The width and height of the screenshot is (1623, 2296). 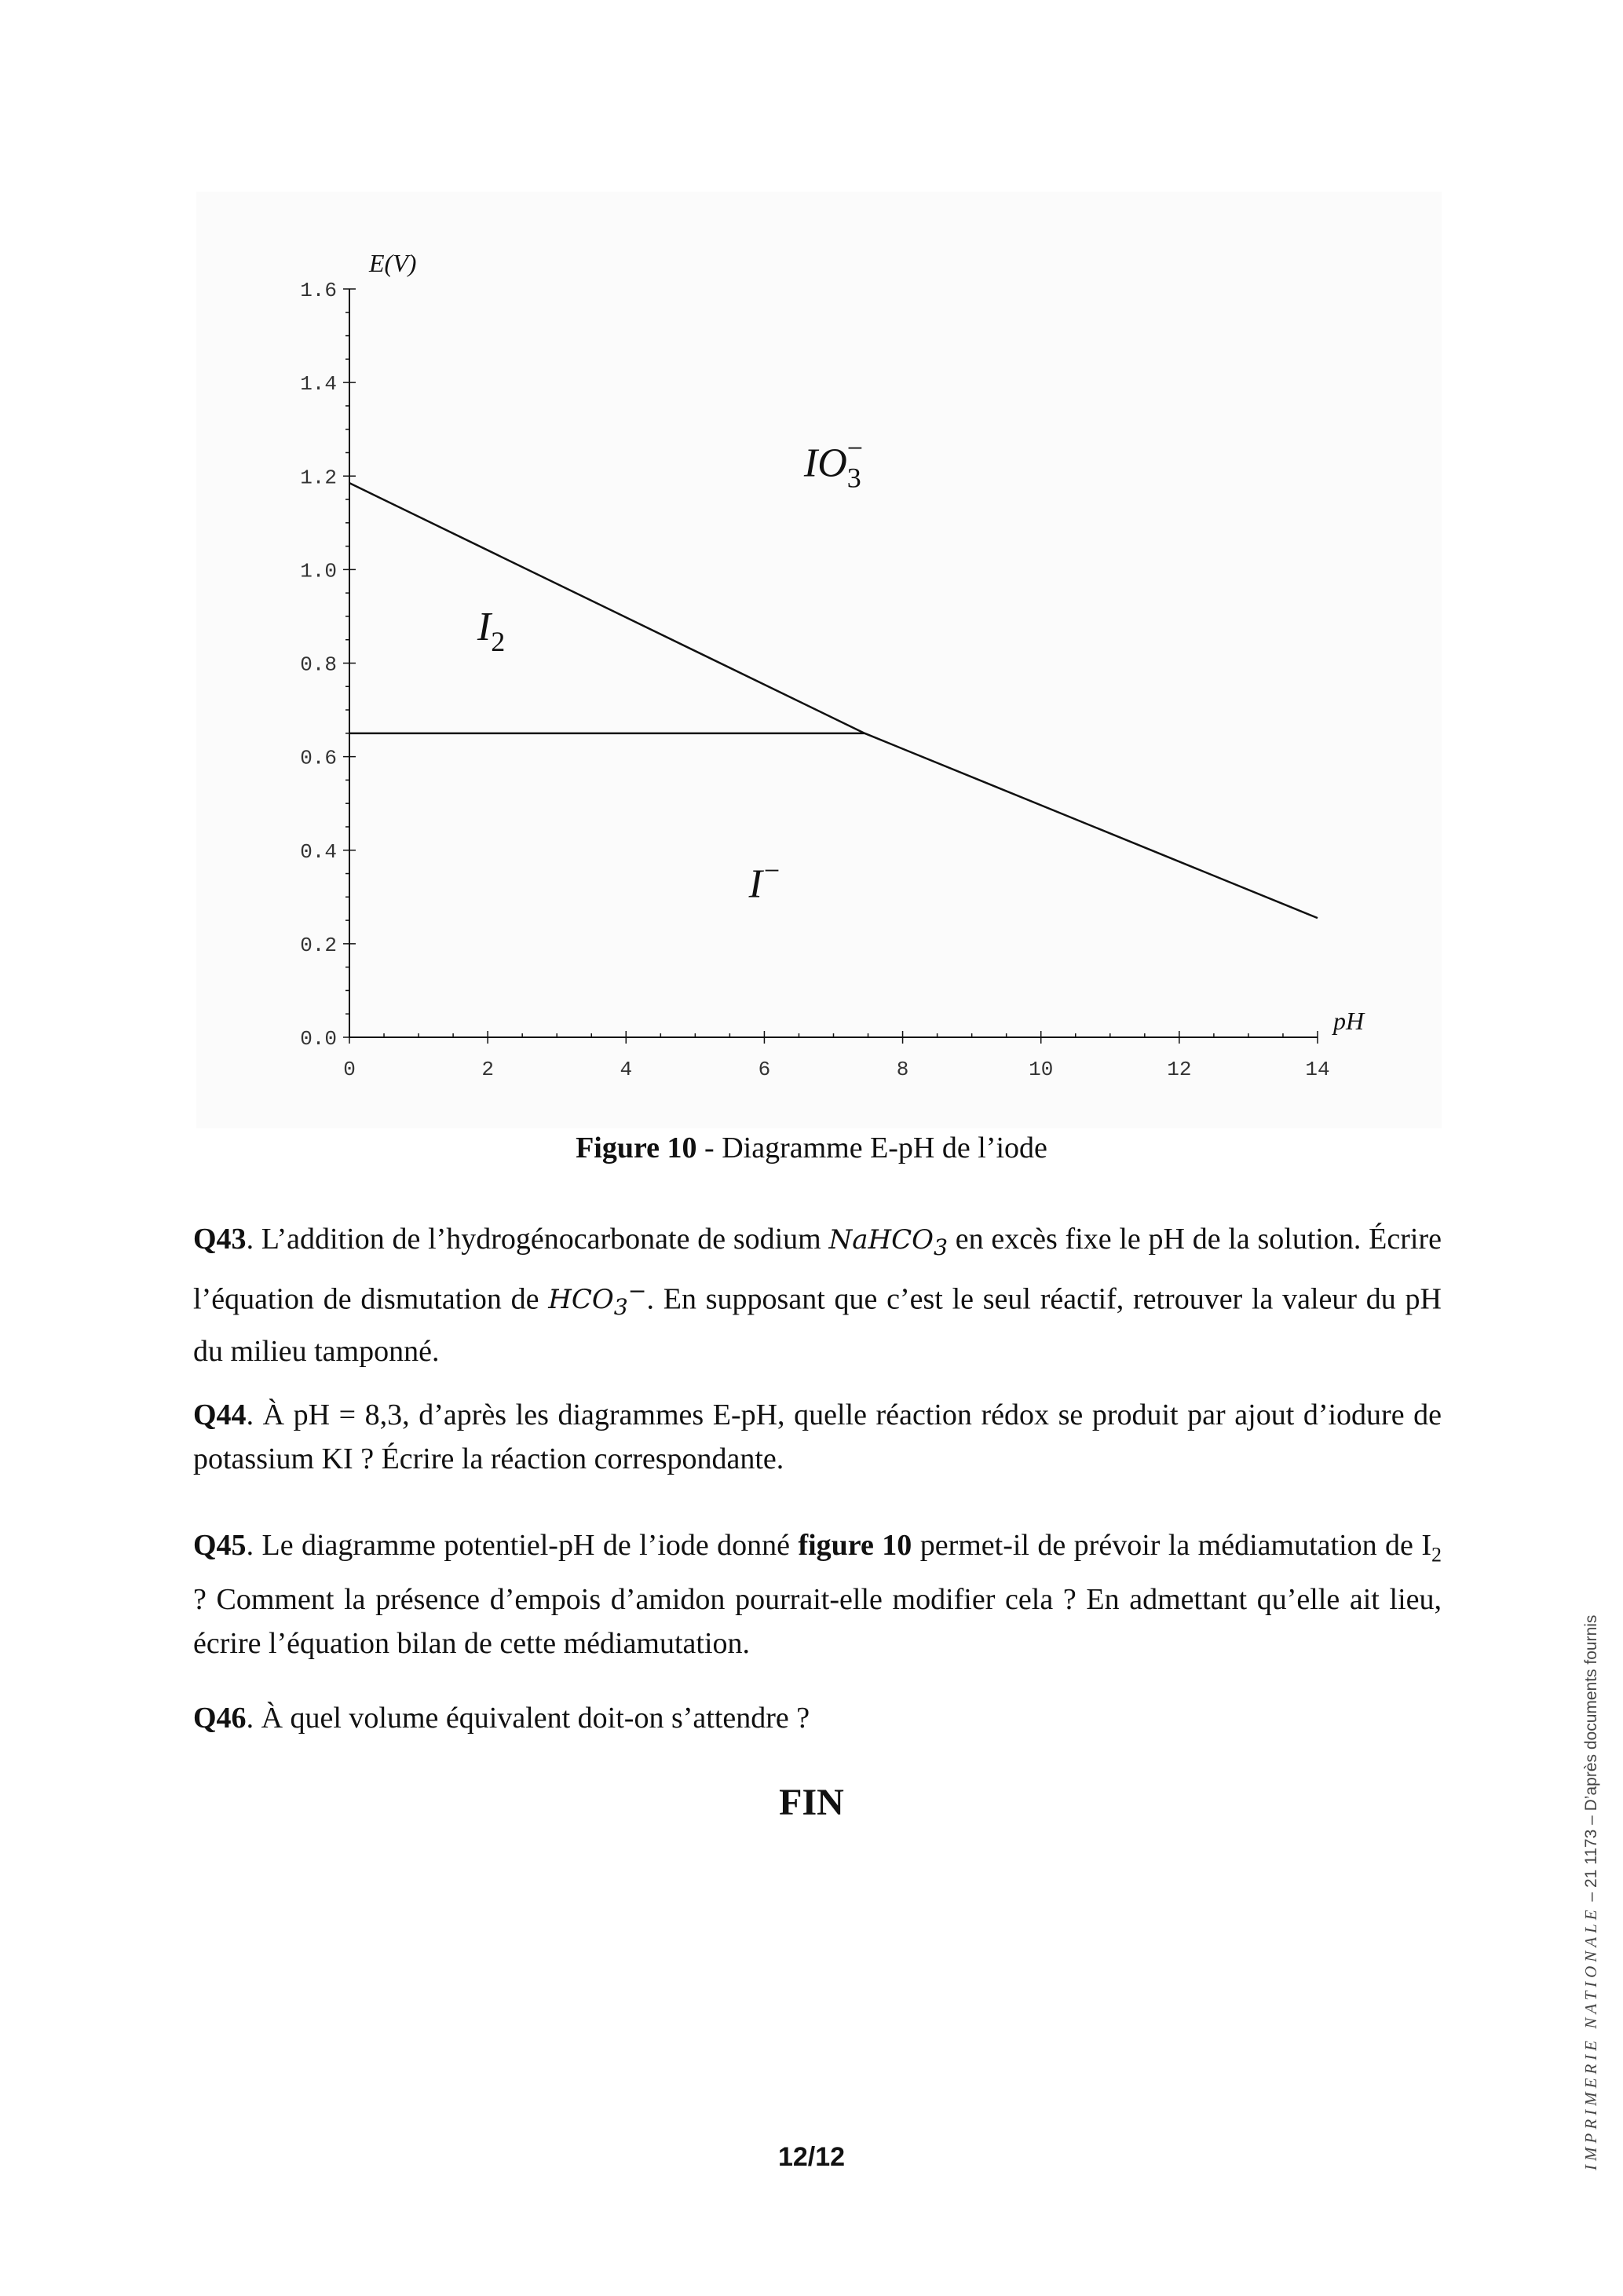 What do you see at coordinates (349, 1070) in the screenshot?
I see `x-tick-label: 0` at bounding box center [349, 1070].